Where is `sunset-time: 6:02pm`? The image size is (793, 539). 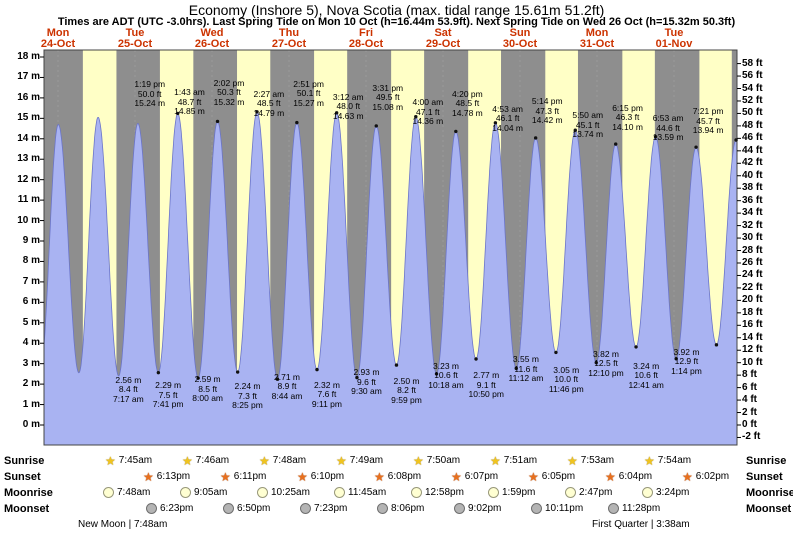
sunset-time: 6:02pm is located at coordinates (712, 476).